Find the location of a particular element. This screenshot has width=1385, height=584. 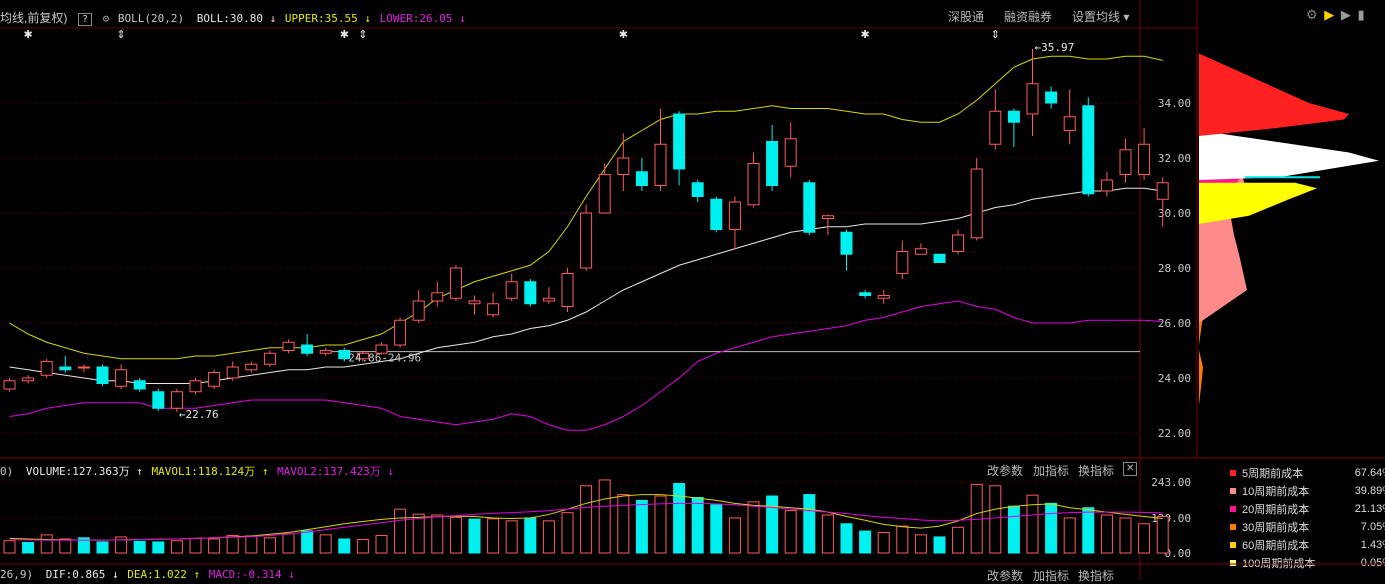

dea-value: DEA:1.022 is located at coordinates (157, 574).